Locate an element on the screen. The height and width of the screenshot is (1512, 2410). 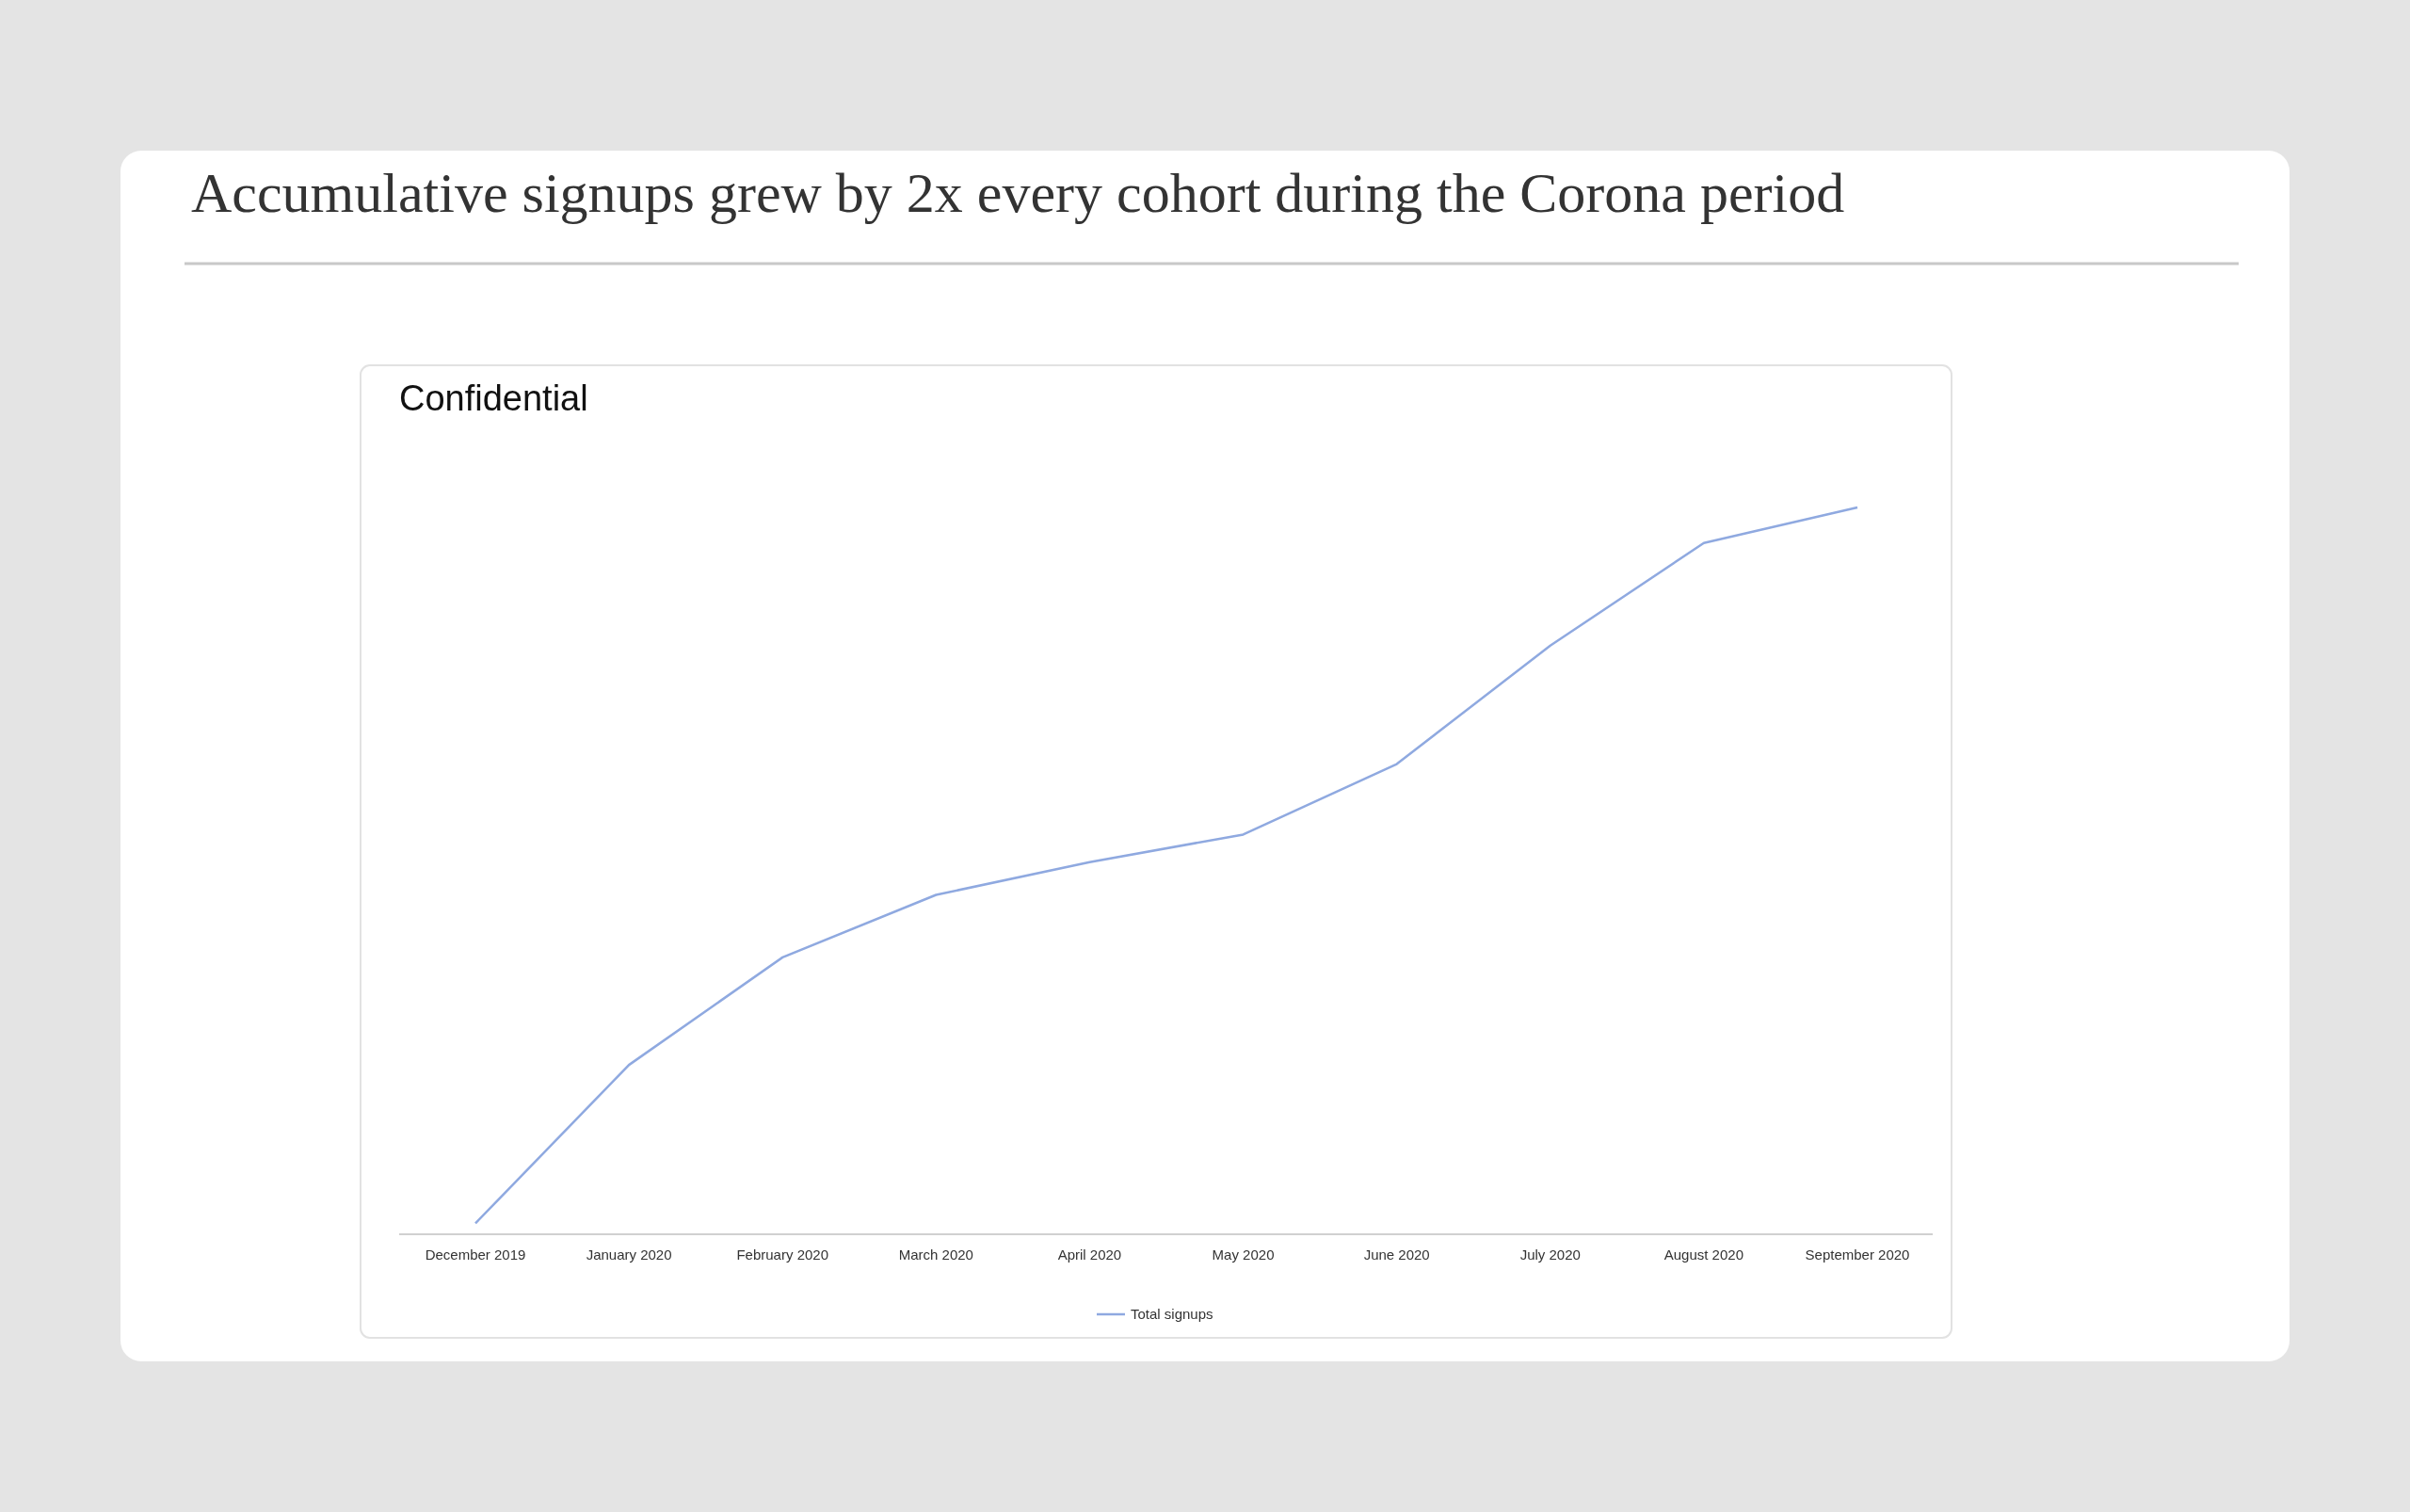
x-tick-label: September 2020 is located at coordinates (1857, 1255).